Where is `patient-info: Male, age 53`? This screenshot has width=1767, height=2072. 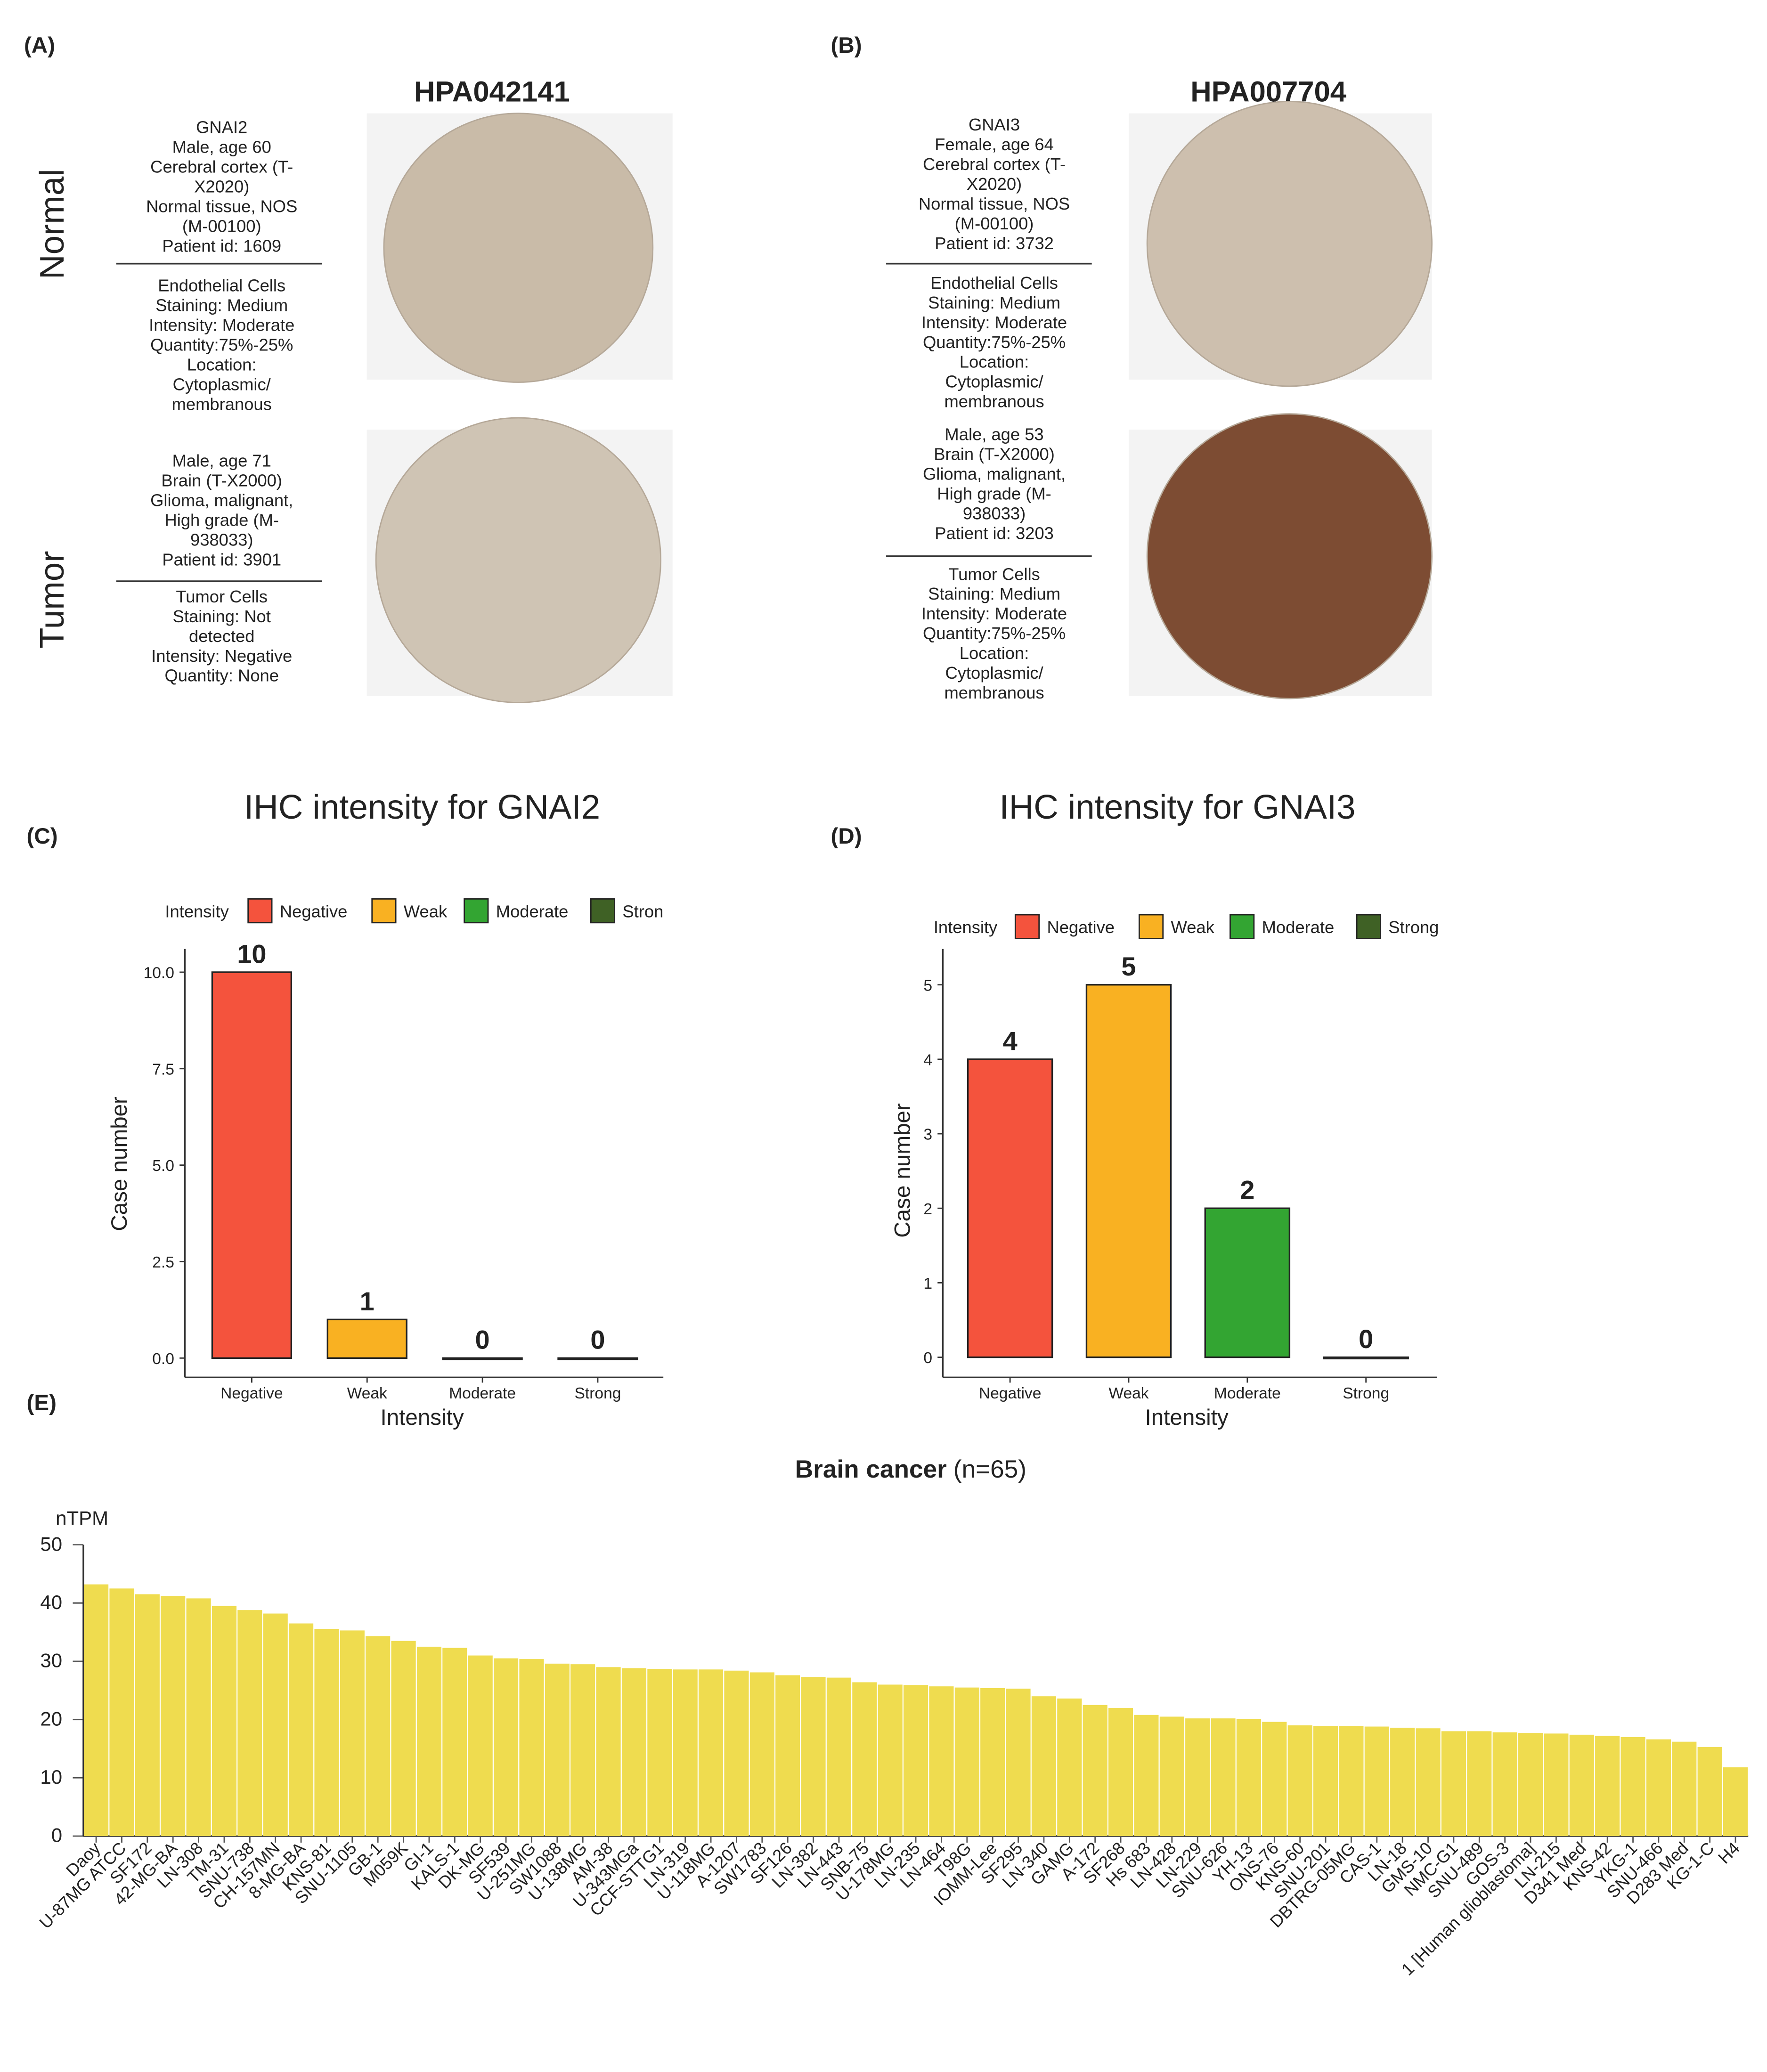
patient-info: Male, age 53 is located at coordinates (994, 434).